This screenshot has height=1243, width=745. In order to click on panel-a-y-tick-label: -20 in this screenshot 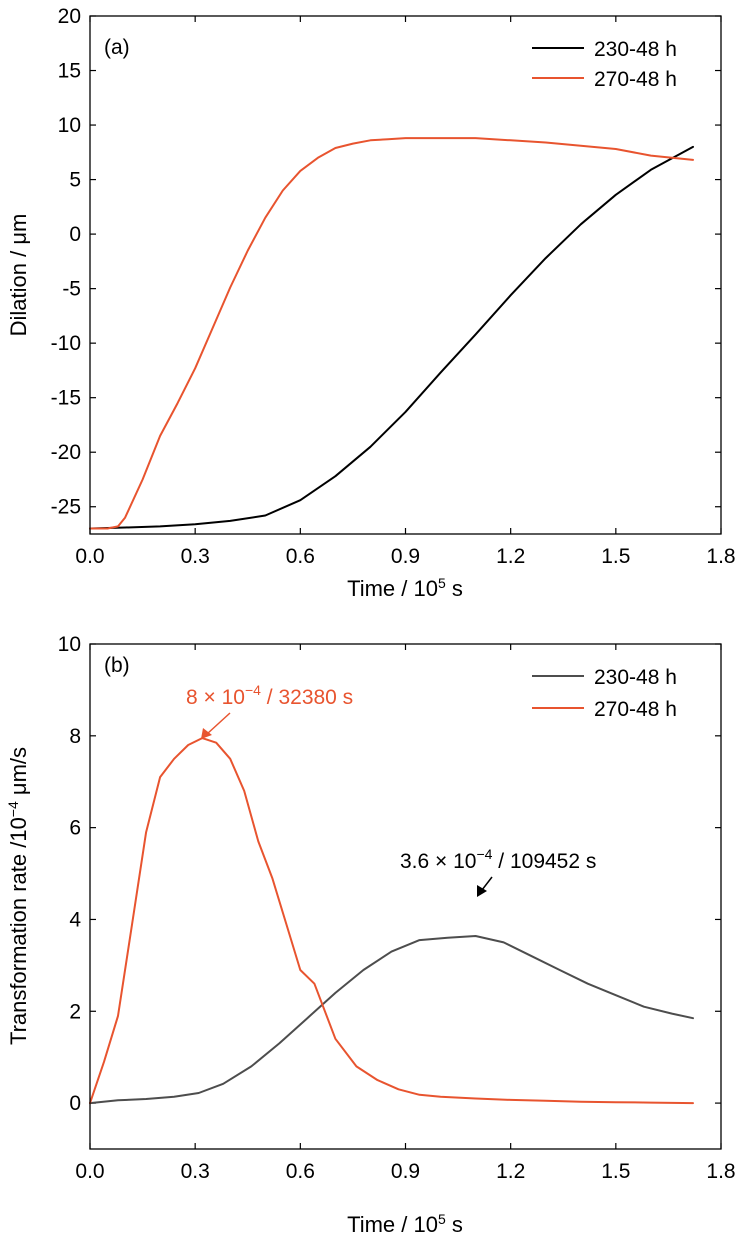, I will do `click(66, 452)`.